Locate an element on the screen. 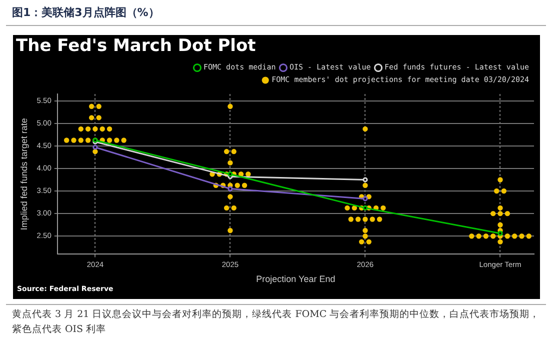 The image size is (550, 342). chart-title: 图1：美联储3月点阵图（%） is located at coordinates (86, 12).